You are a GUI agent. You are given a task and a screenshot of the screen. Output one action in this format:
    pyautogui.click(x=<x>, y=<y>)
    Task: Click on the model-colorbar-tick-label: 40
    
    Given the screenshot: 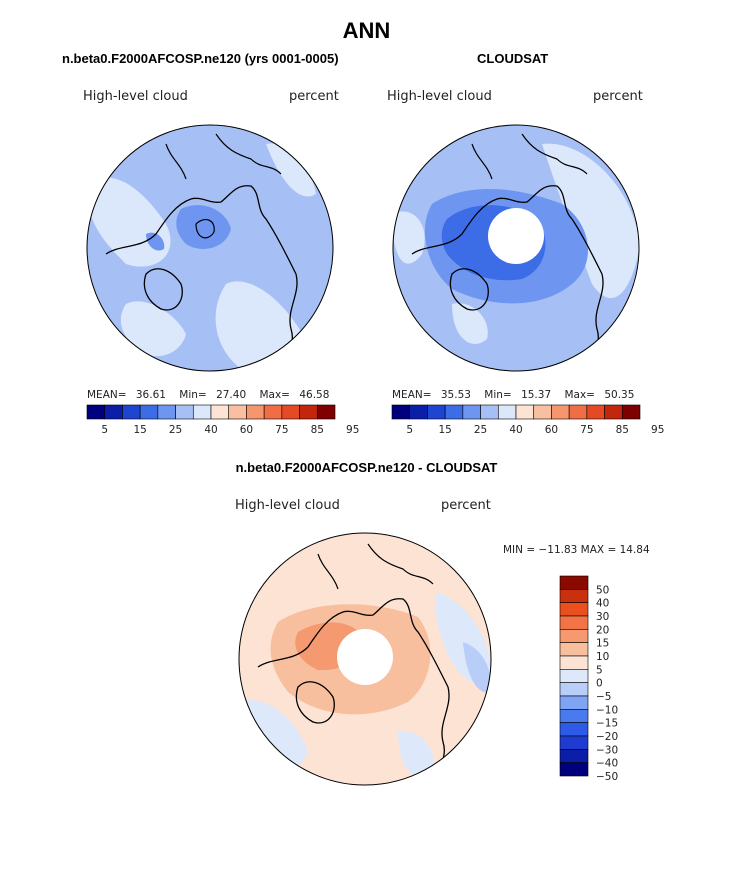 What is the action you would take?
    pyautogui.click(x=210, y=430)
    